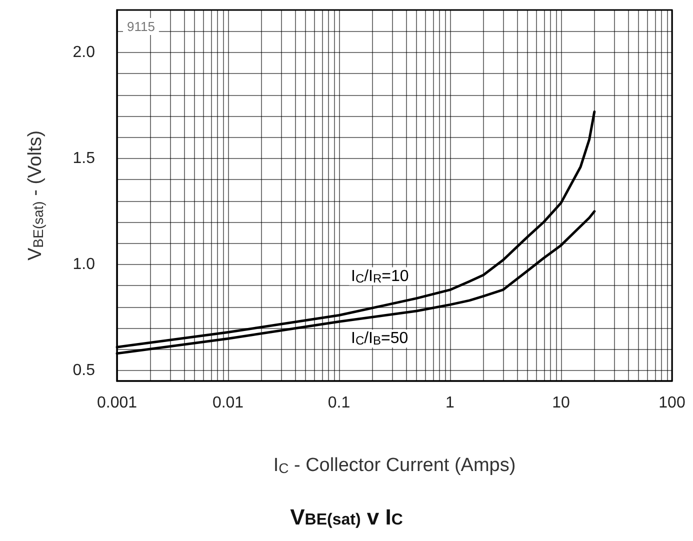 This screenshot has width=693, height=541. What do you see at coordinates (379, 339) in the screenshot?
I see `series-label: IC/IB=50` at bounding box center [379, 339].